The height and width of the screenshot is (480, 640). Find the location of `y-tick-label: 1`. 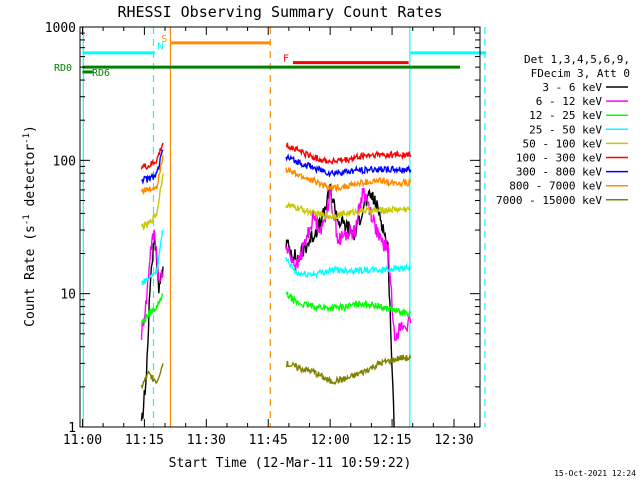

y-tick-label: 1 is located at coordinates (72, 428).